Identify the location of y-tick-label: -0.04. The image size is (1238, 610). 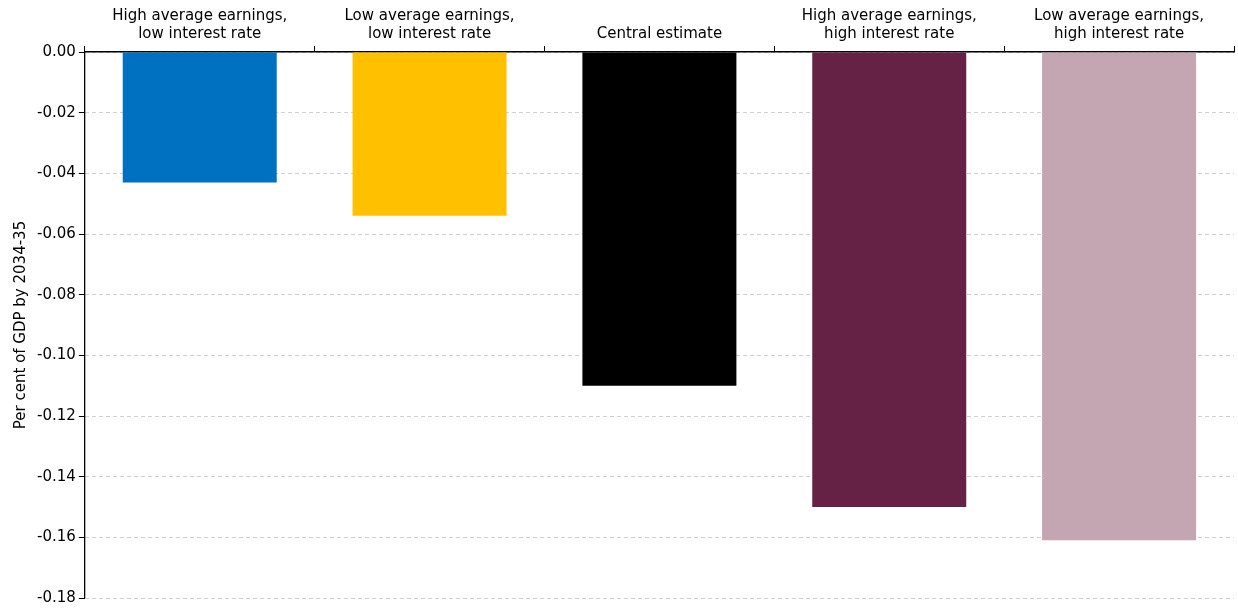
(56, 172).